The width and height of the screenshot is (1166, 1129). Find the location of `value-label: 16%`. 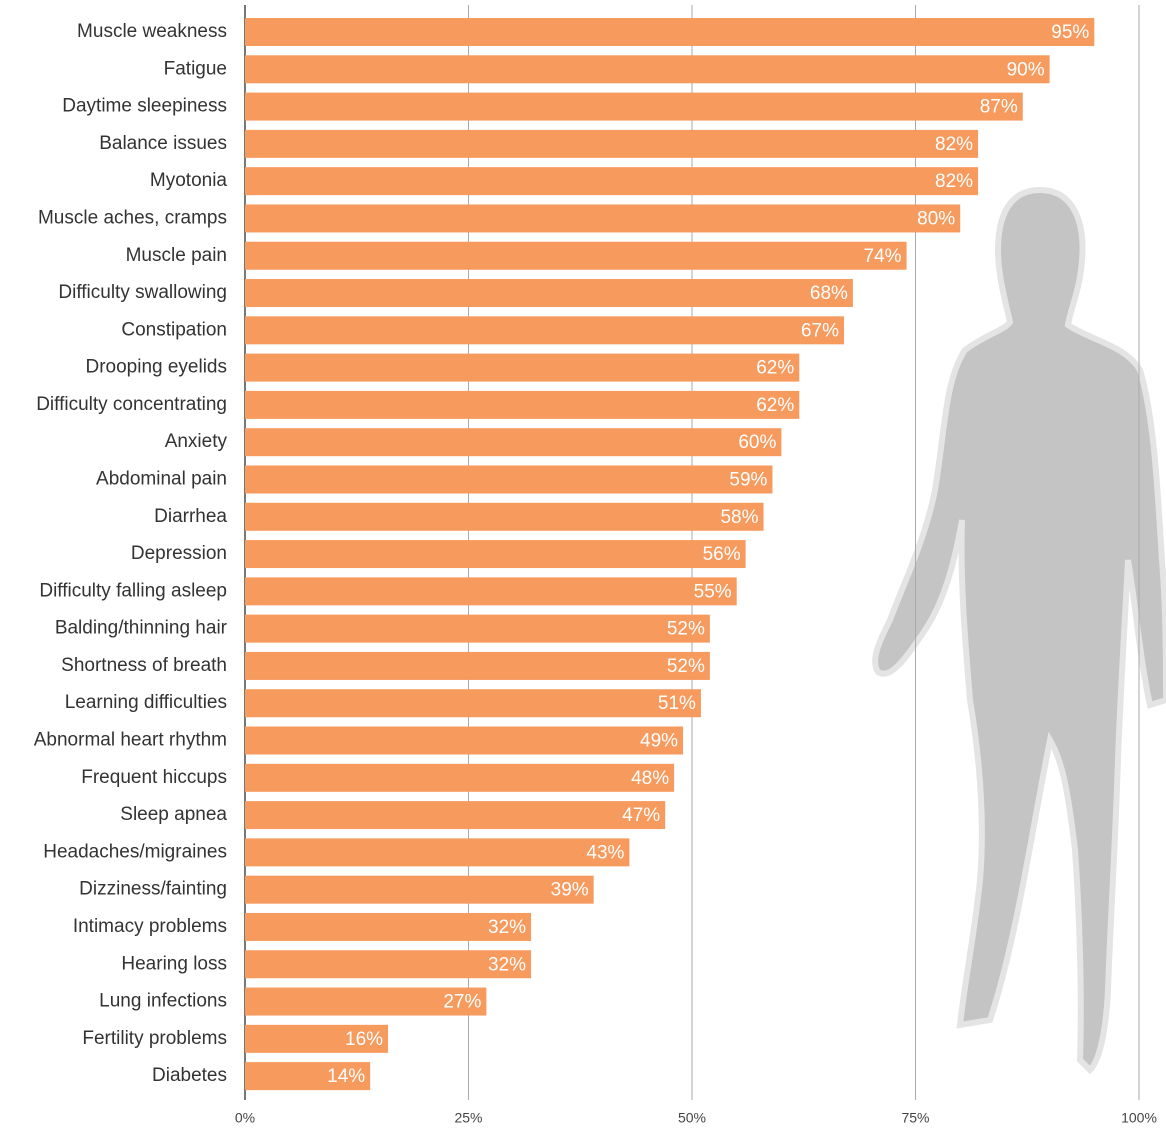

value-label: 16% is located at coordinates (364, 1039).